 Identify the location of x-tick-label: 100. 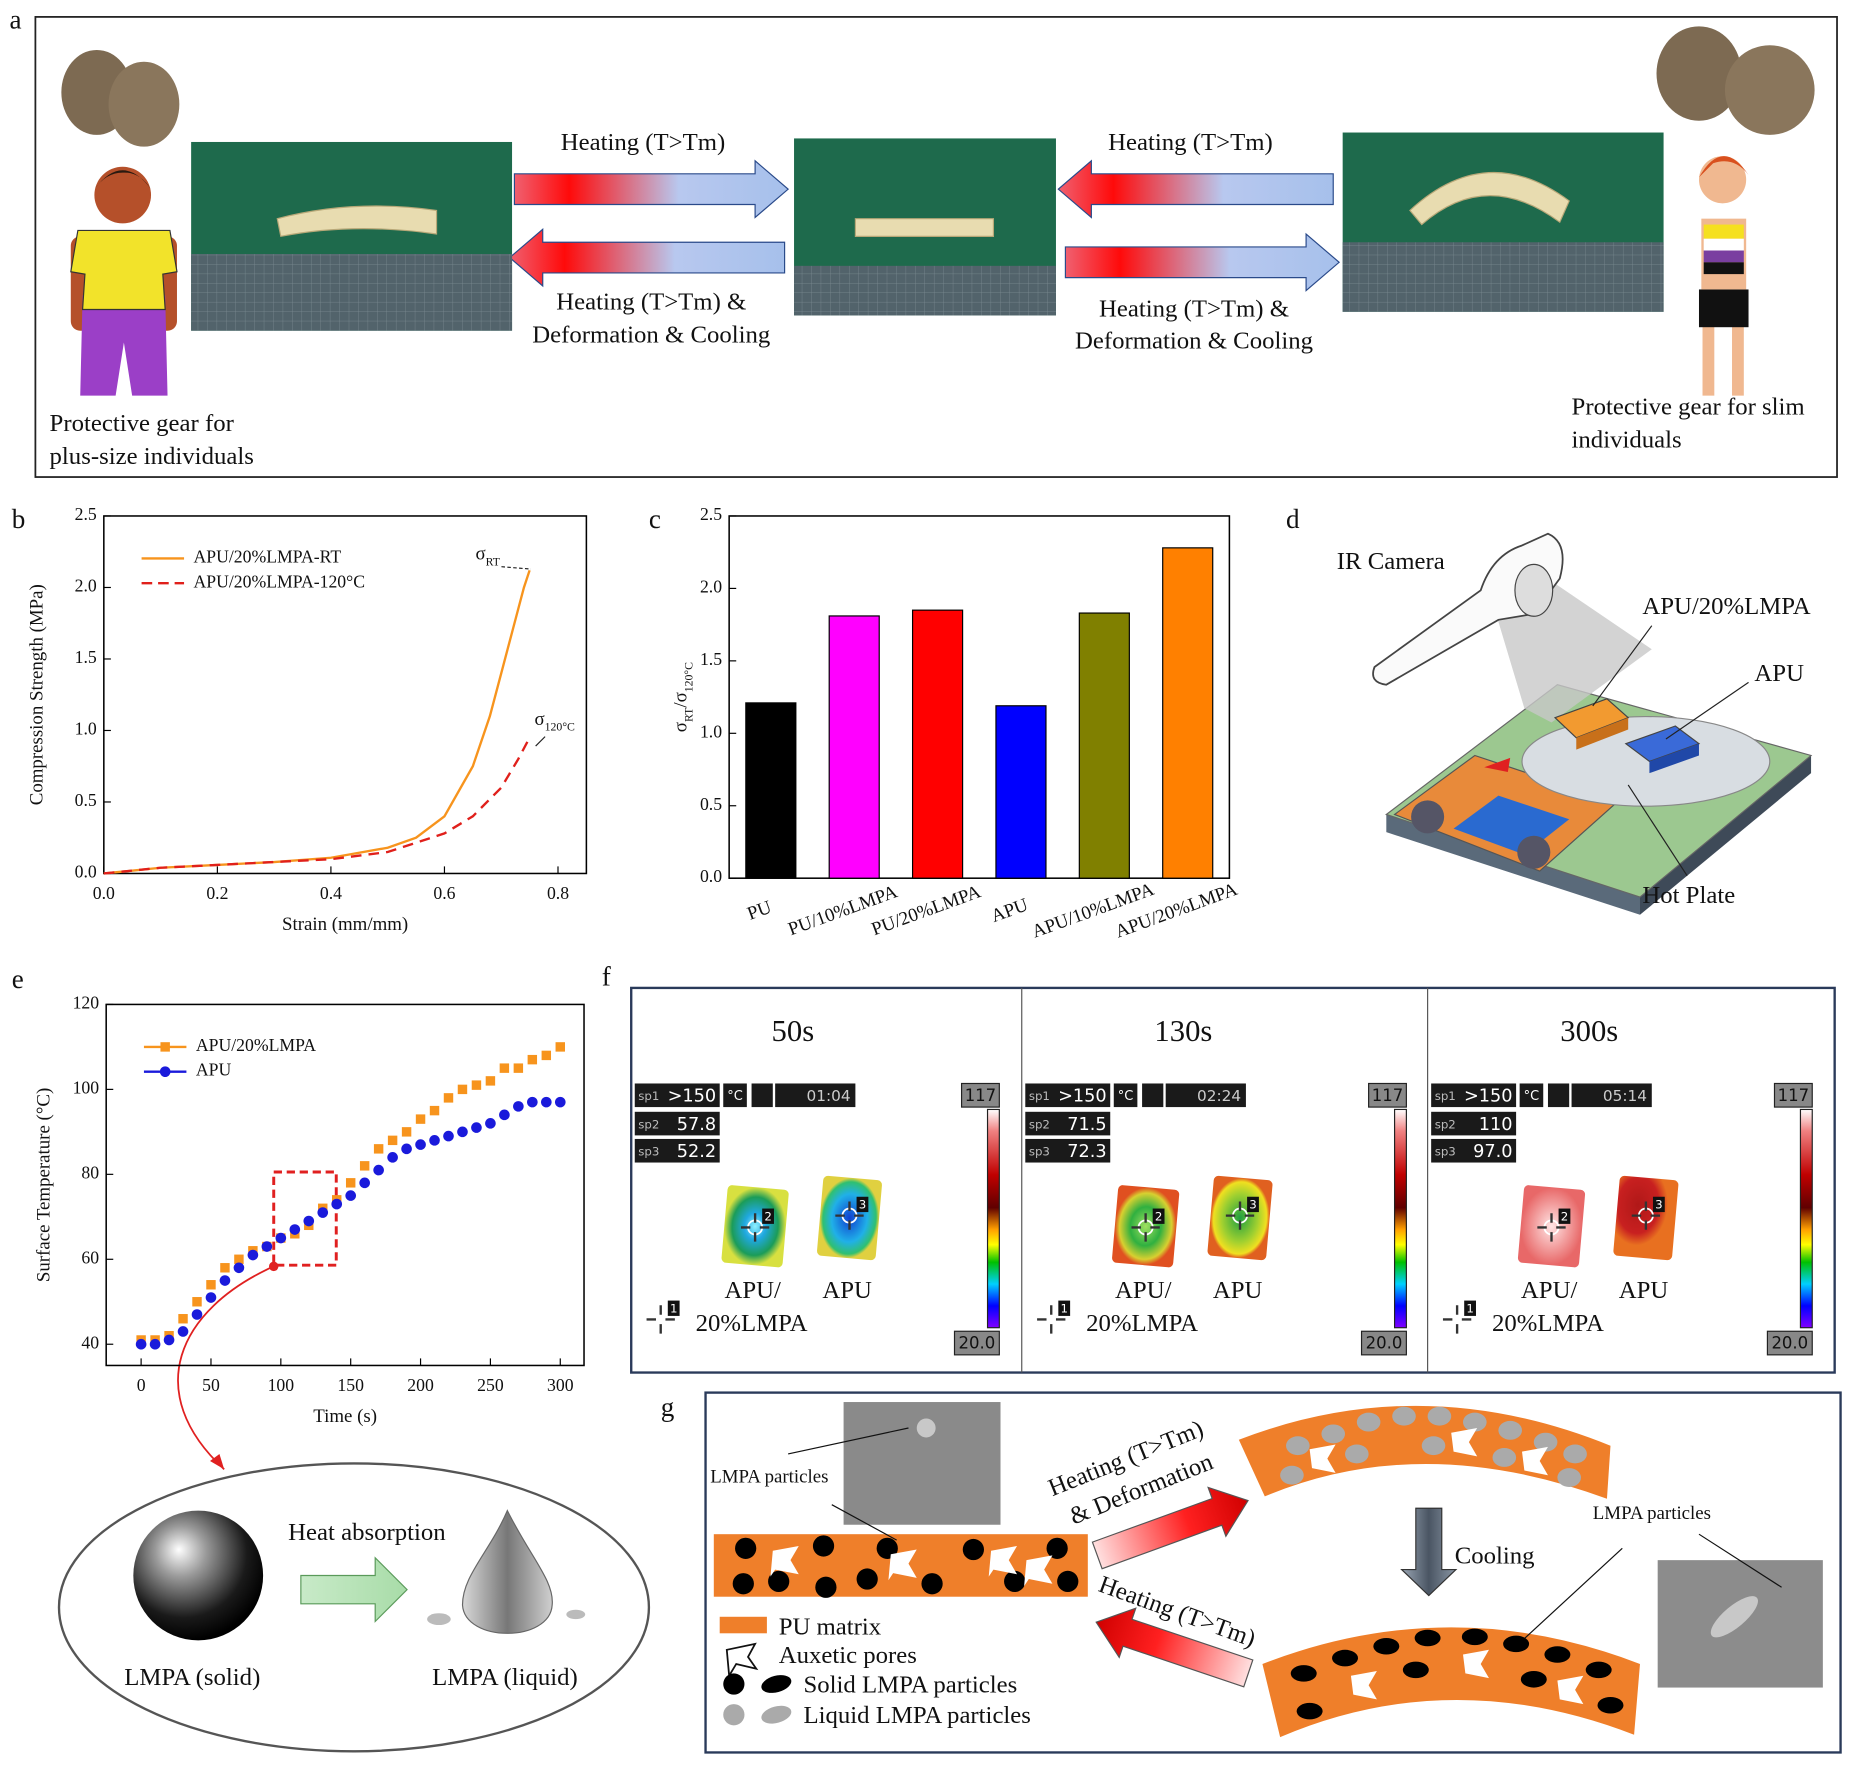
(281, 1385).